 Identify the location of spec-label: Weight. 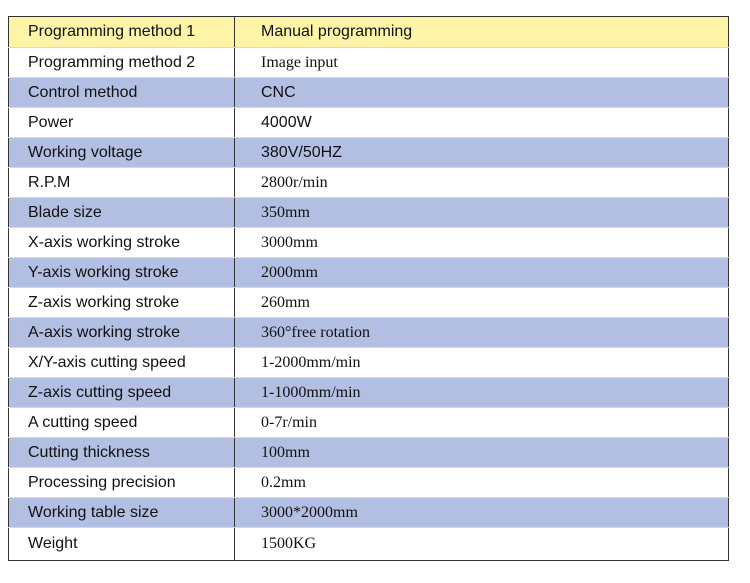
(121, 544).